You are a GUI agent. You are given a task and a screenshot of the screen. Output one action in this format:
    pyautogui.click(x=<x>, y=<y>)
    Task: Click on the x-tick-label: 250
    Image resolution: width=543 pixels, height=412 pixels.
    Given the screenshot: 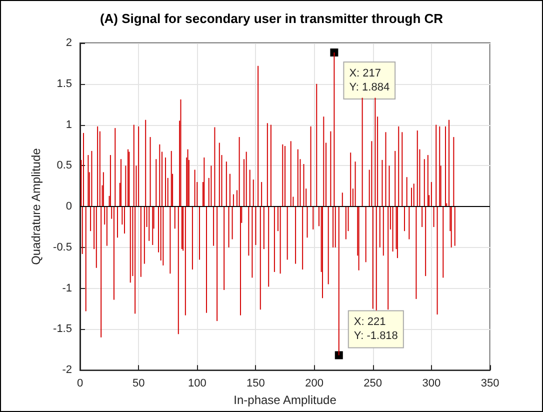 What is the action you would take?
    pyautogui.click(x=373, y=384)
    